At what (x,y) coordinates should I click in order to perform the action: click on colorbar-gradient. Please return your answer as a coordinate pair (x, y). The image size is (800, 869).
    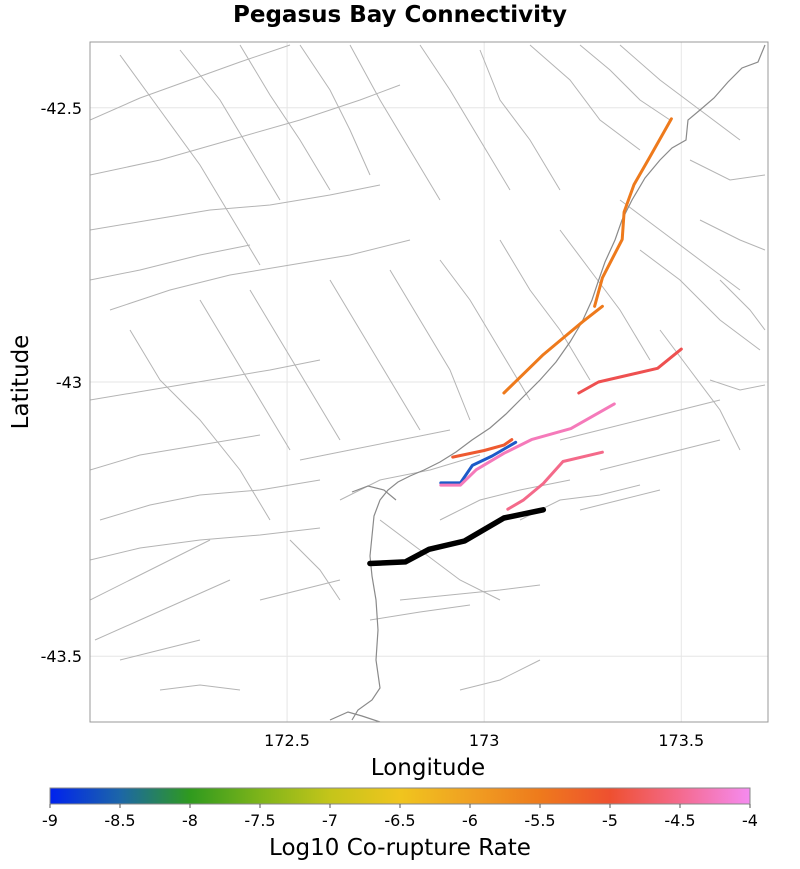
    Looking at the image, I should click on (400, 796).